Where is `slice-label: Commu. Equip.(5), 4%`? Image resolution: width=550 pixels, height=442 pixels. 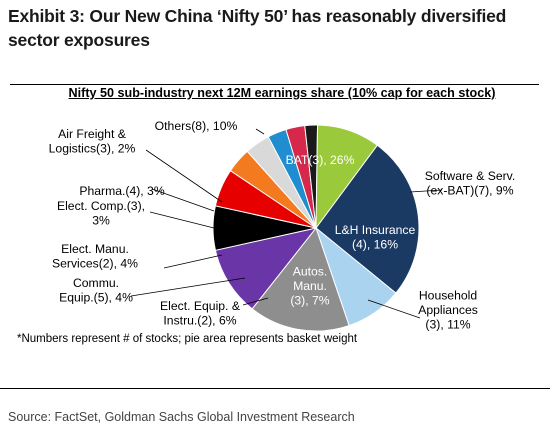
slice-label: Commu. Equip.(5), 4% is located at coordinates (96, 290).